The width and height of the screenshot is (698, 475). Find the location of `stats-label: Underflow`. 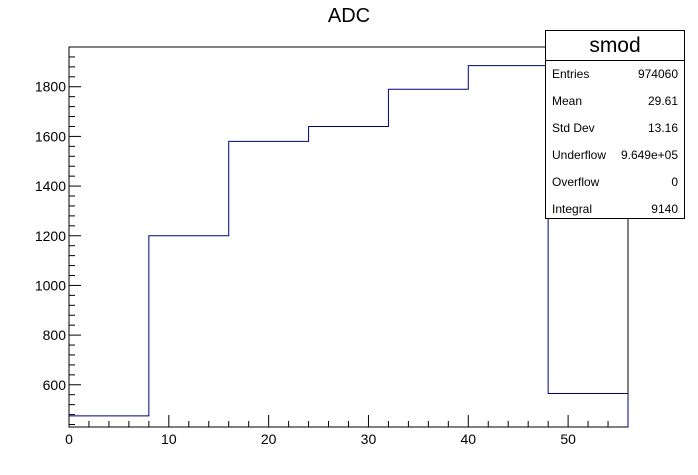

stats-label: Underflow is located at coordinates (579, 155).